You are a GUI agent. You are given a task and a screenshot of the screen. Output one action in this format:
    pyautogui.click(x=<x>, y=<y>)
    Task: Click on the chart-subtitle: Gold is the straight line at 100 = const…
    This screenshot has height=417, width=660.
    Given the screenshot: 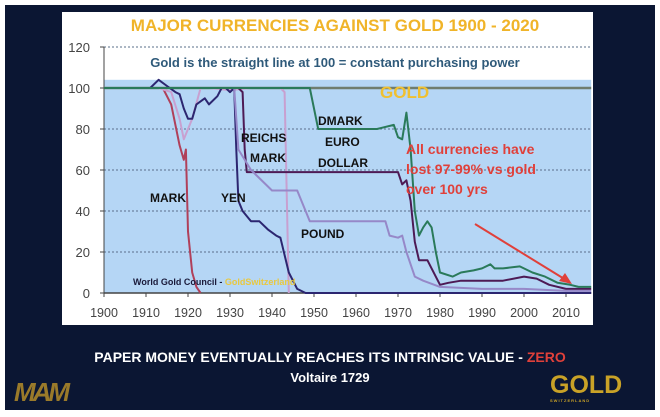 What is the action you would take?
    pyautogui.click(x=335, y=62)
    